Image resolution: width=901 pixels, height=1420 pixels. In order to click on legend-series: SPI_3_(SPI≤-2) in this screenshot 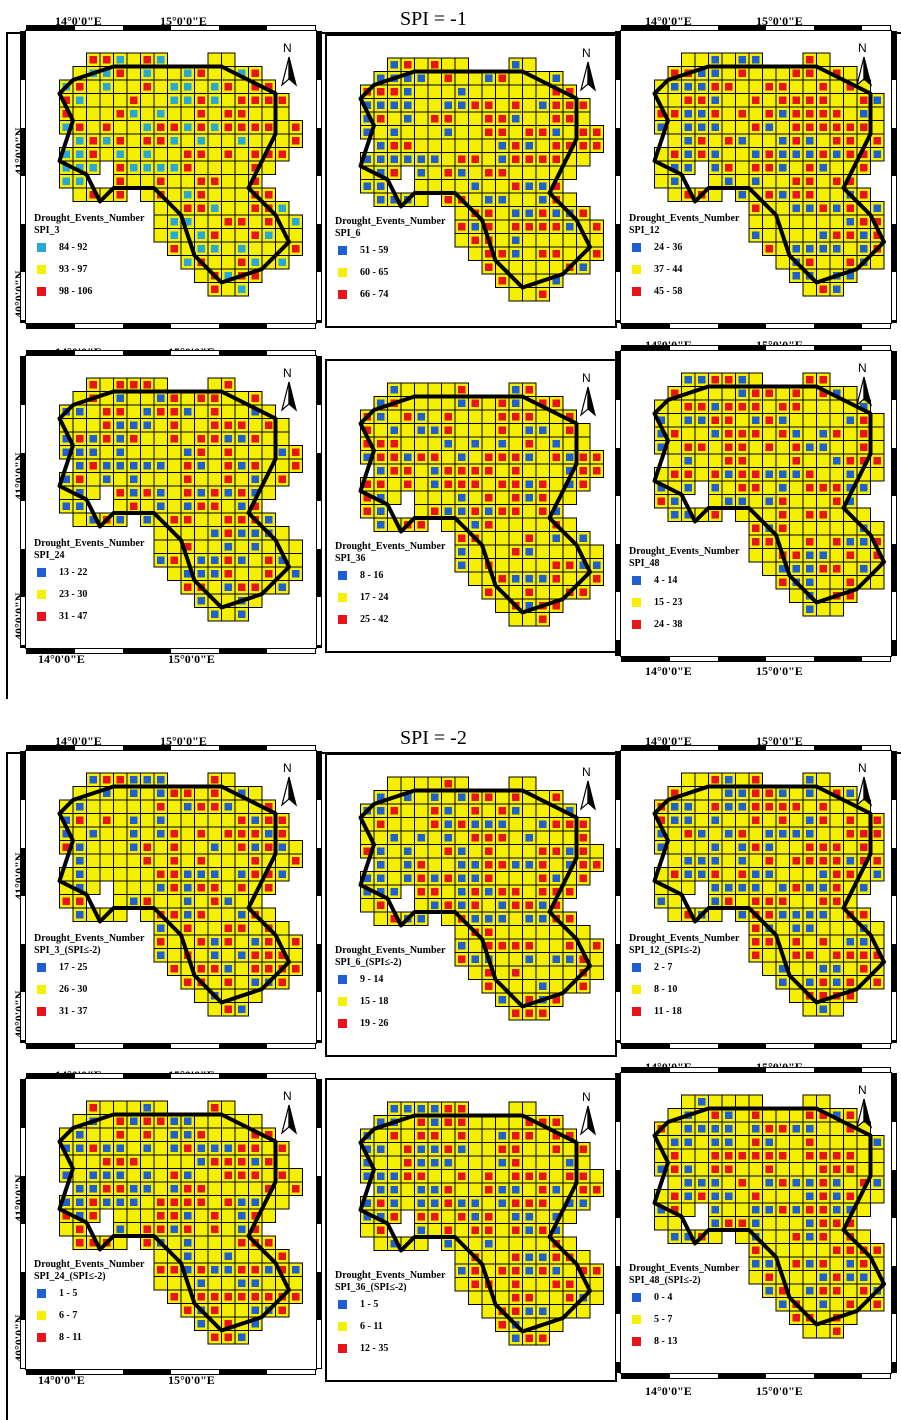, I will do `click(67, 950)`.